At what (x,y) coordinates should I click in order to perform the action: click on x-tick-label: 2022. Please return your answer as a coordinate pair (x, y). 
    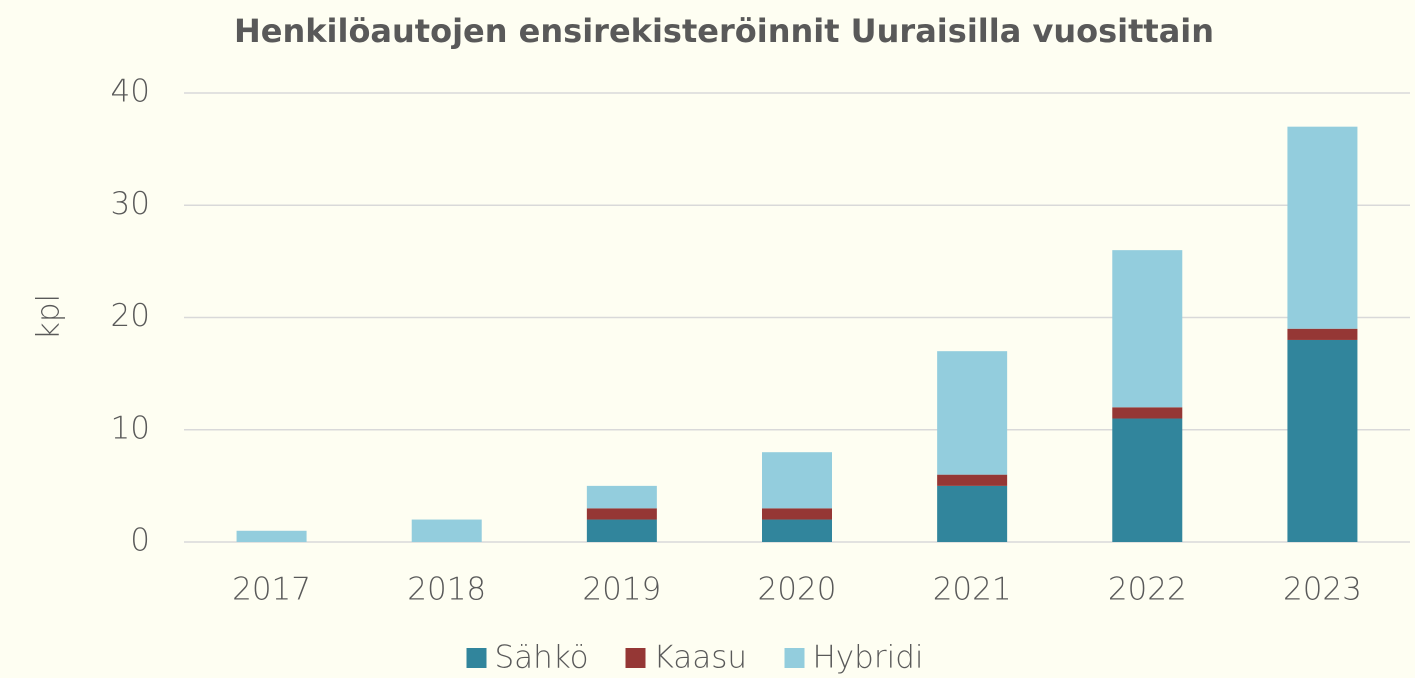
    Looking at the image, I should click on (1147, 590).